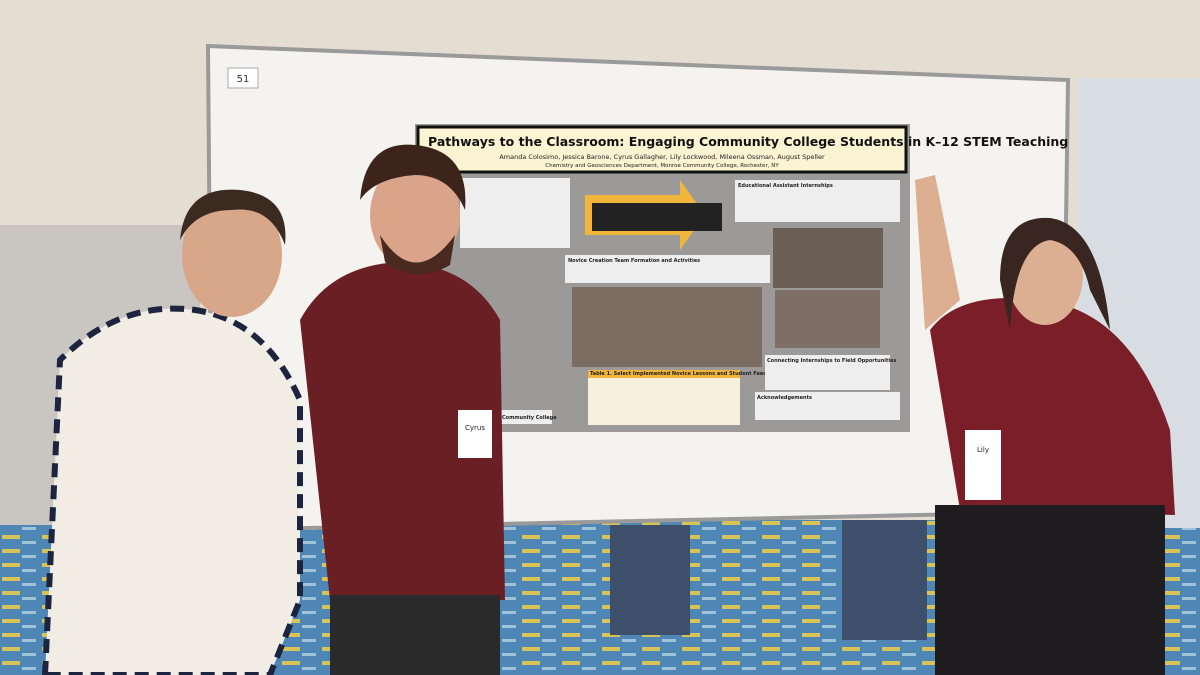  Describe the element at coordinates (172, 490) in the screenshot. I see `person-left` at that location.